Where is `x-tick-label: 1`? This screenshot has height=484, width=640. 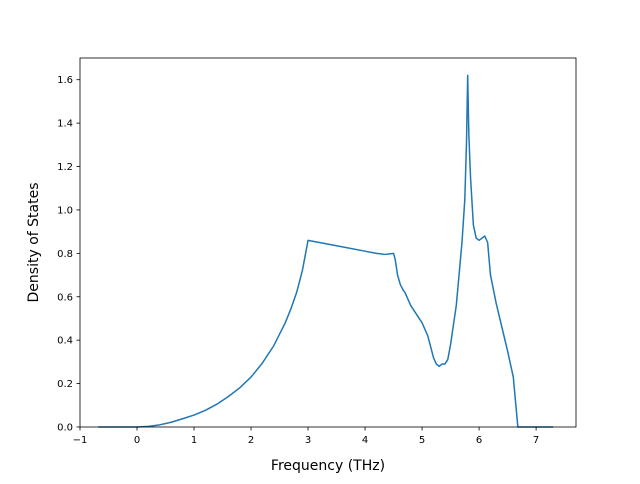 x-tick-label: 1 is located at coordinates (194, 440).